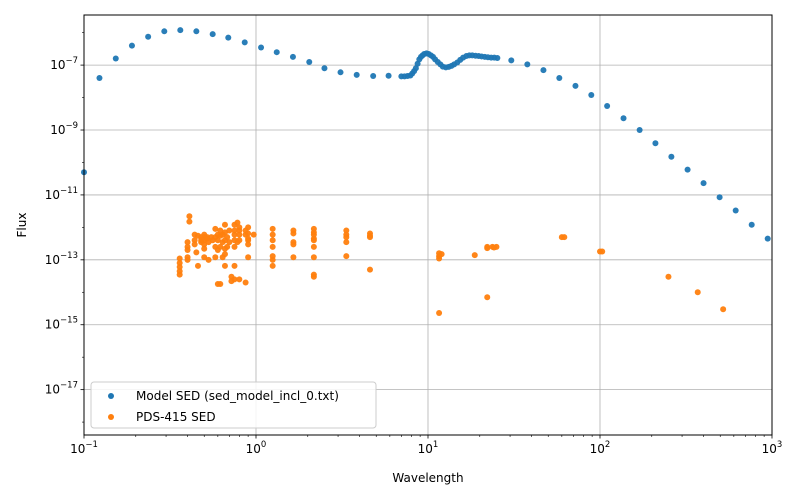 The height and width of the screenshot is (500, 800). What do you see at coordinates (427, 478) in the screenshot?
I see `x-axis-label: Wavelength` at bounding box center [427, 478].